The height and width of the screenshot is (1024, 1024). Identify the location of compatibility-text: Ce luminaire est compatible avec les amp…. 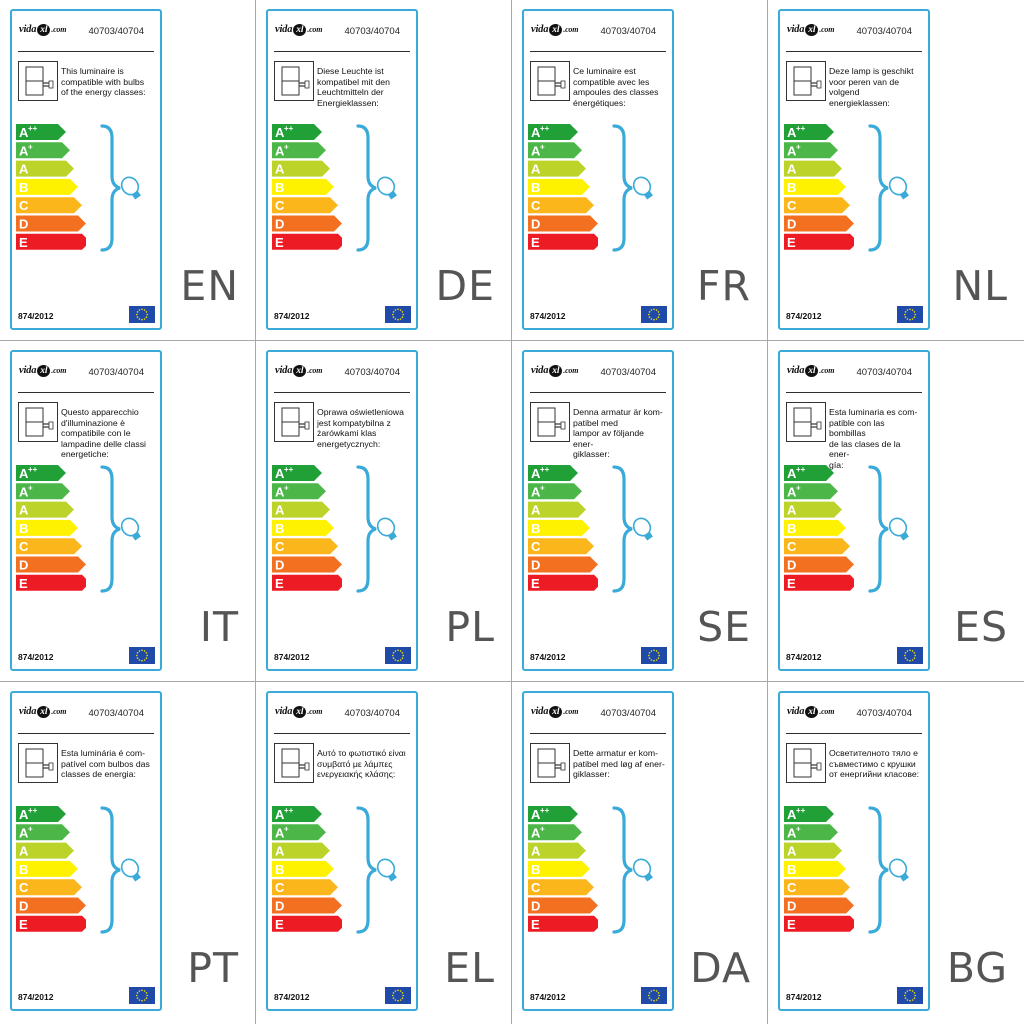
(616, 87).